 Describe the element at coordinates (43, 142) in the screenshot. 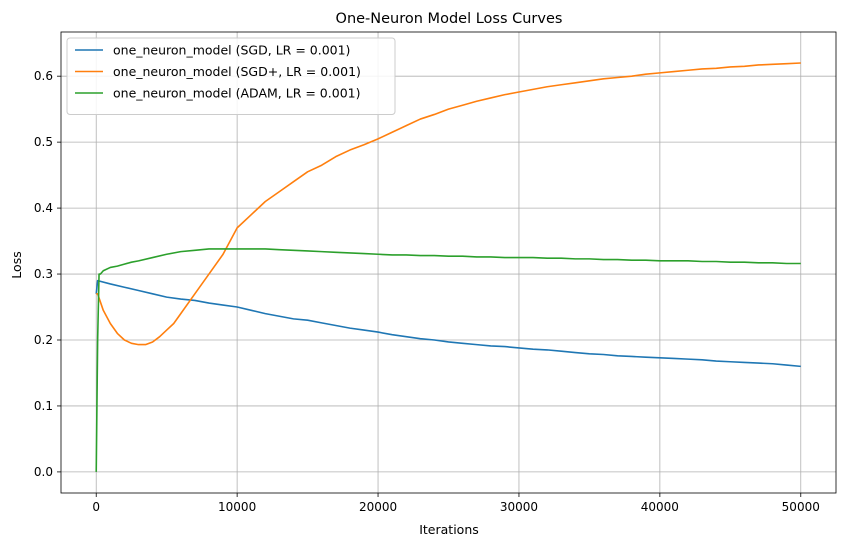

I see `y-tick-label: 0.5` at that location.